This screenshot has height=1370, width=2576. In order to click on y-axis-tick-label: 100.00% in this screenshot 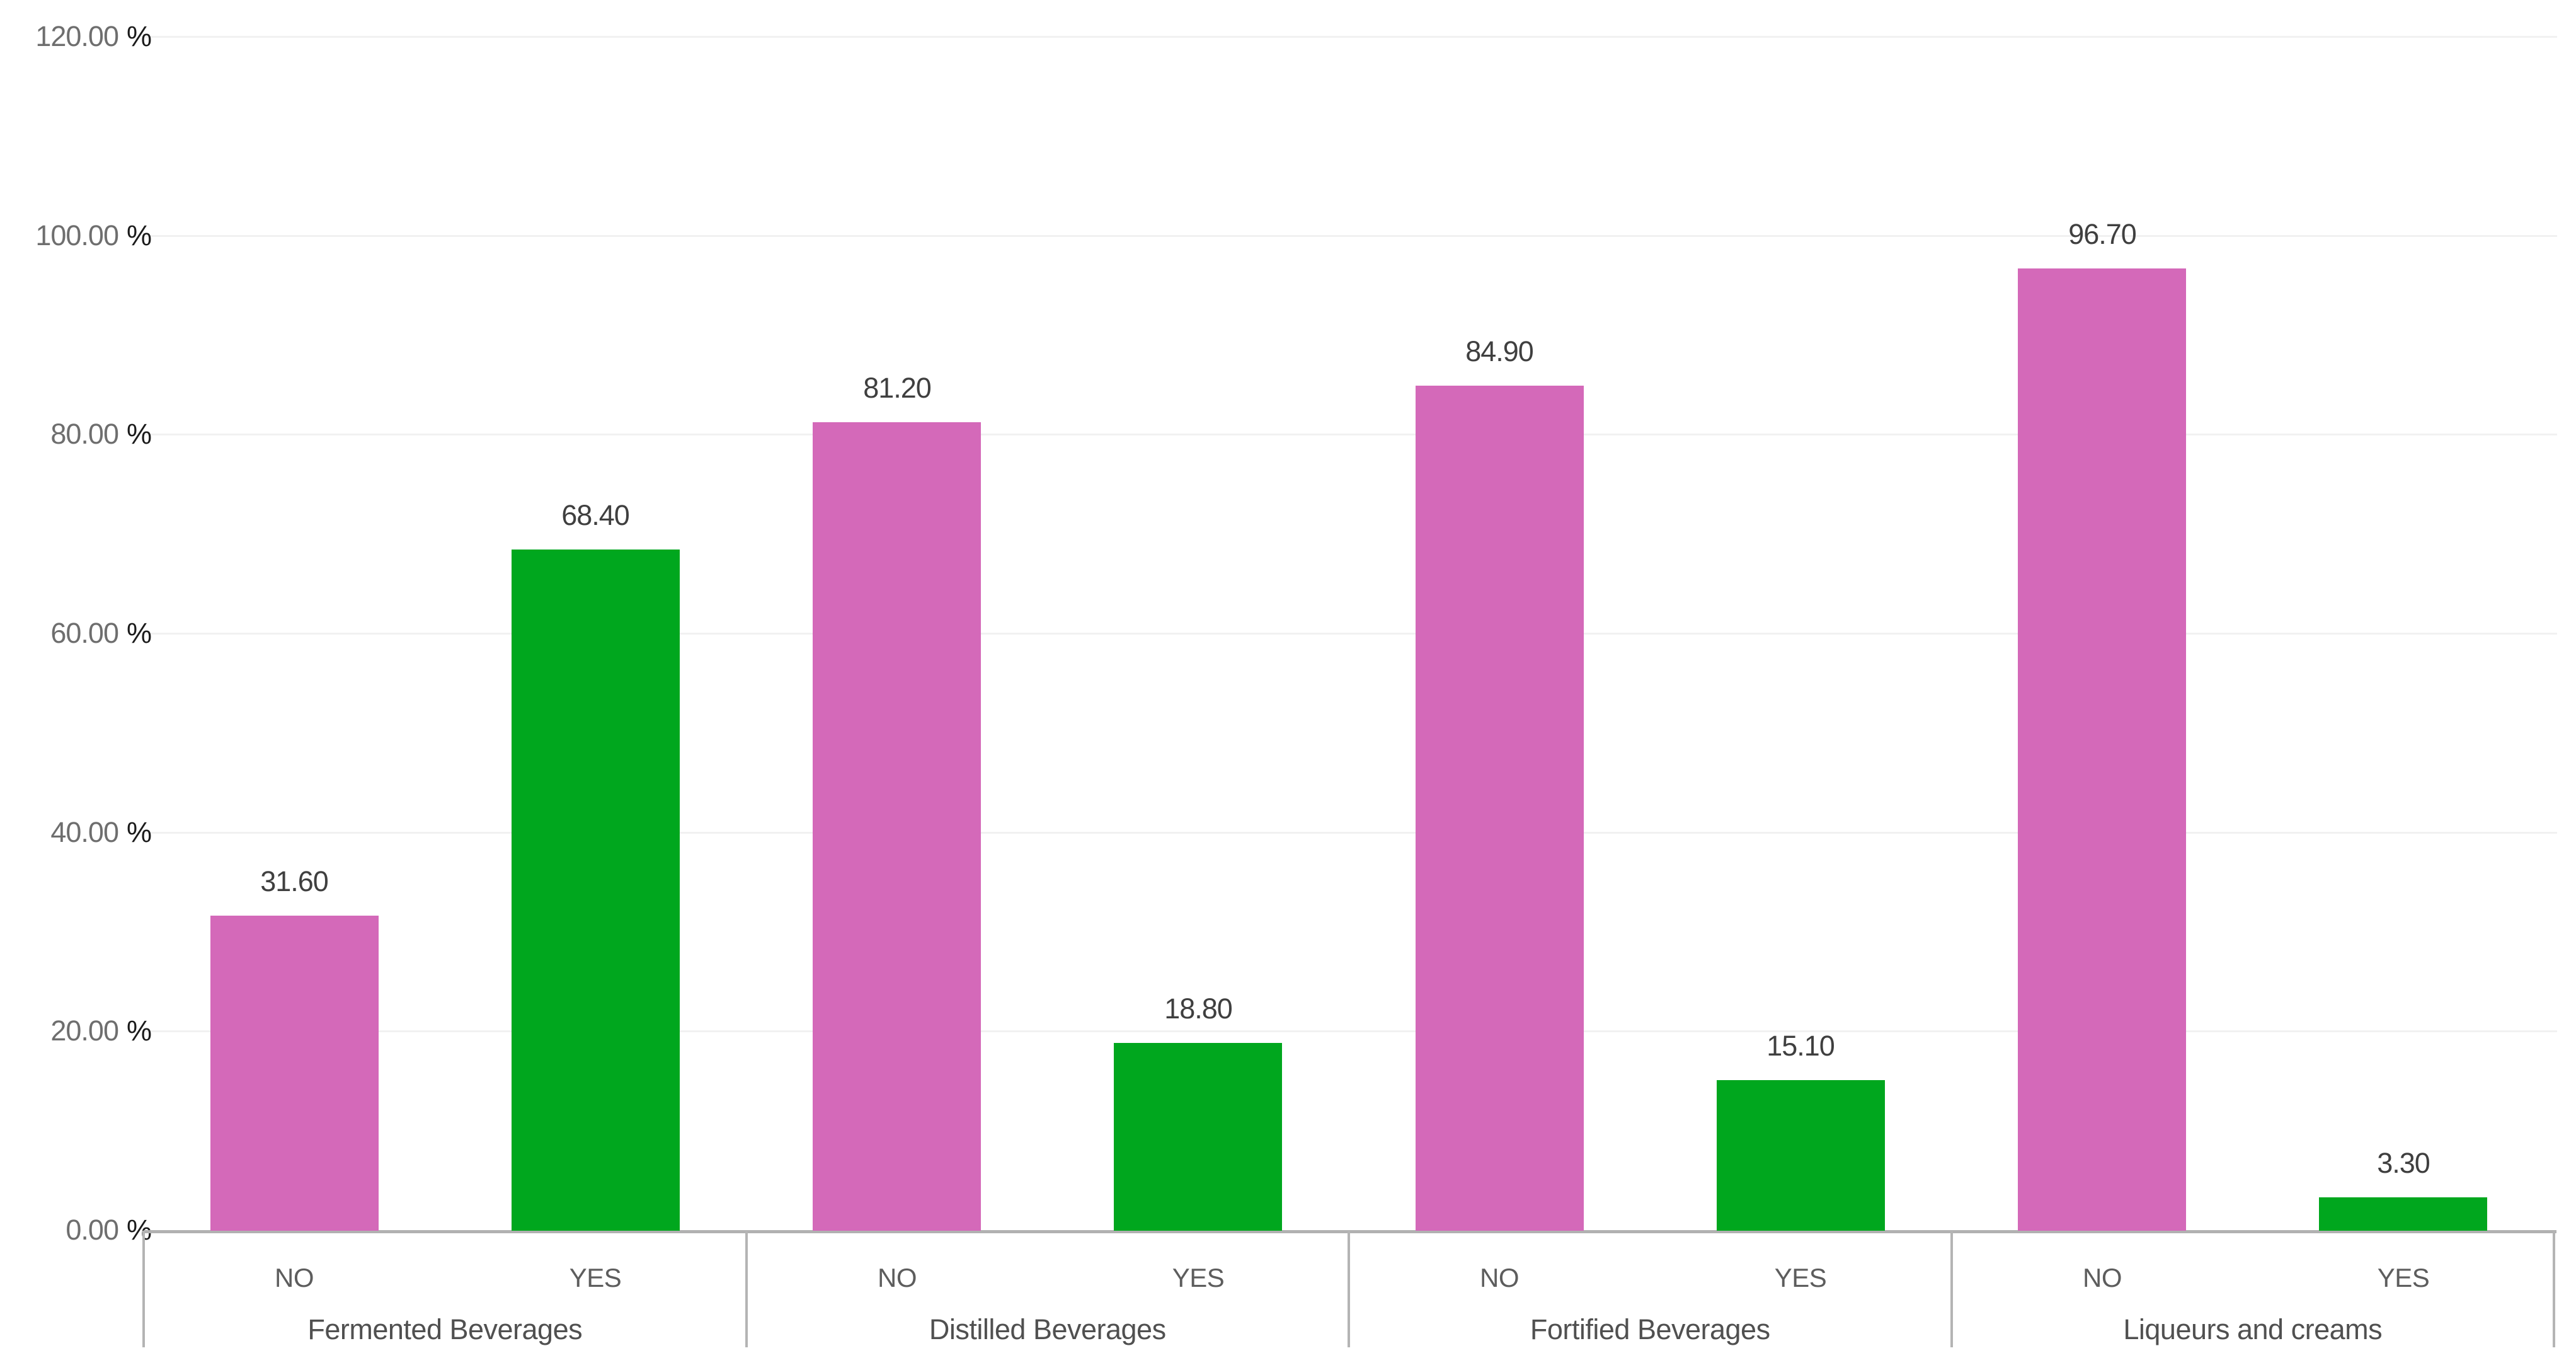, I will do `click(76, 235)`.